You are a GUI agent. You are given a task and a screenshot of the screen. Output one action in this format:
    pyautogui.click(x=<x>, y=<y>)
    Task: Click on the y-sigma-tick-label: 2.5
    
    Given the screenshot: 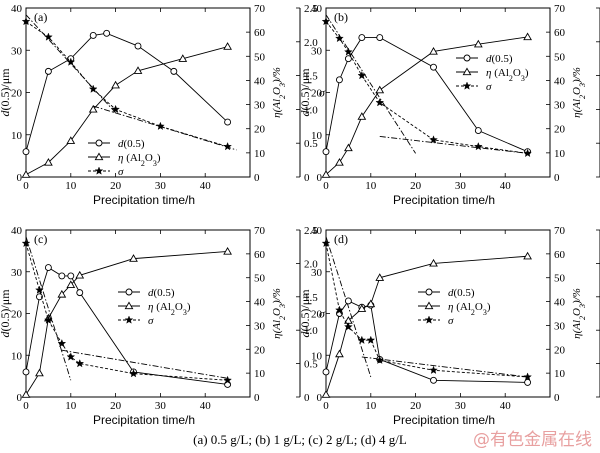 What is the action you would take?
    pyautogui.click(x=311, y=231)
    